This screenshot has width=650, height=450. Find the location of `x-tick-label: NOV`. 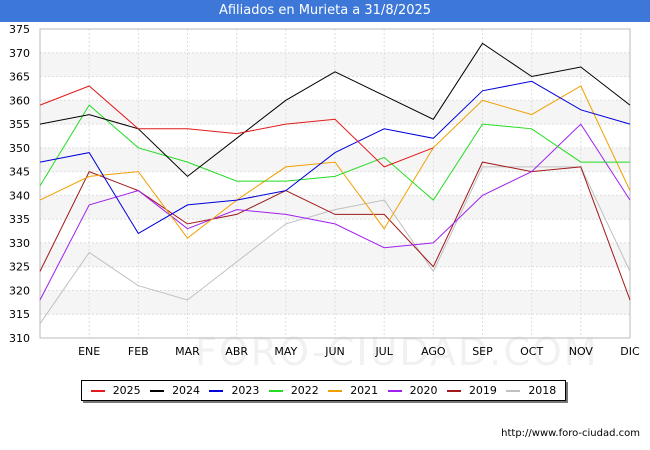

x-tick-label: NOV is located at coordinates (581, 351).